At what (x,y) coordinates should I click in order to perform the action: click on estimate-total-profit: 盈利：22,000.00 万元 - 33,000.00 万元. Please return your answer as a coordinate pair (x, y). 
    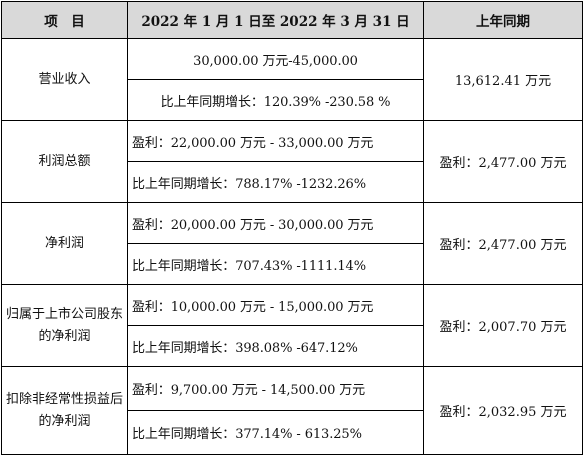
    Looking at the image, I should click on (275, 141).